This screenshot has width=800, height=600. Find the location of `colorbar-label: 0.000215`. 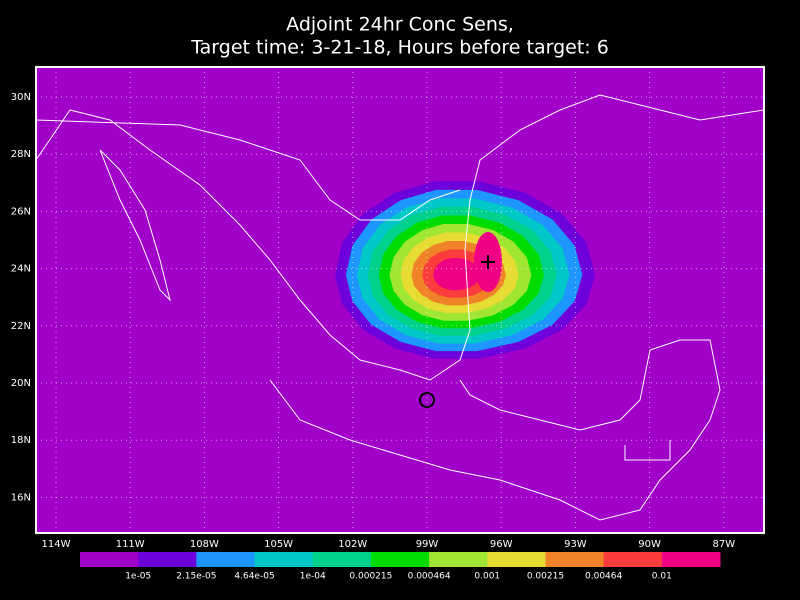

colorbar-label: 0.000215 is located at coordinates (370, 577).